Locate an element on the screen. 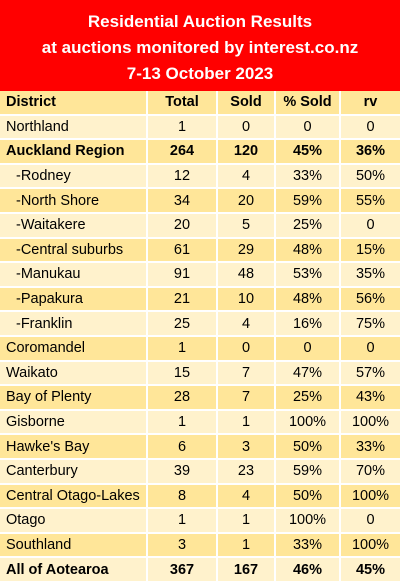 The image size is (400, 583). cell-pct-sold: 59% is located at coordinates (308, 471).